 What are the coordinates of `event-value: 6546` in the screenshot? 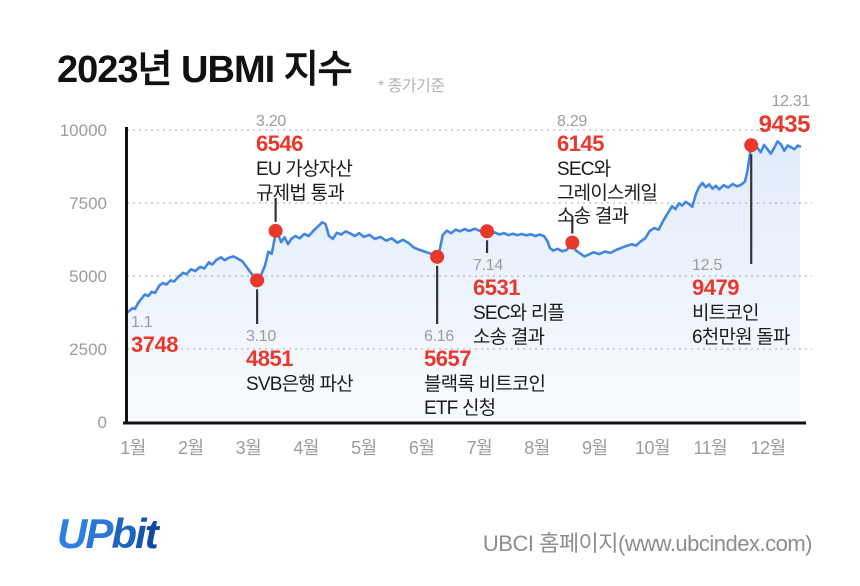 It's located at (279, 144).